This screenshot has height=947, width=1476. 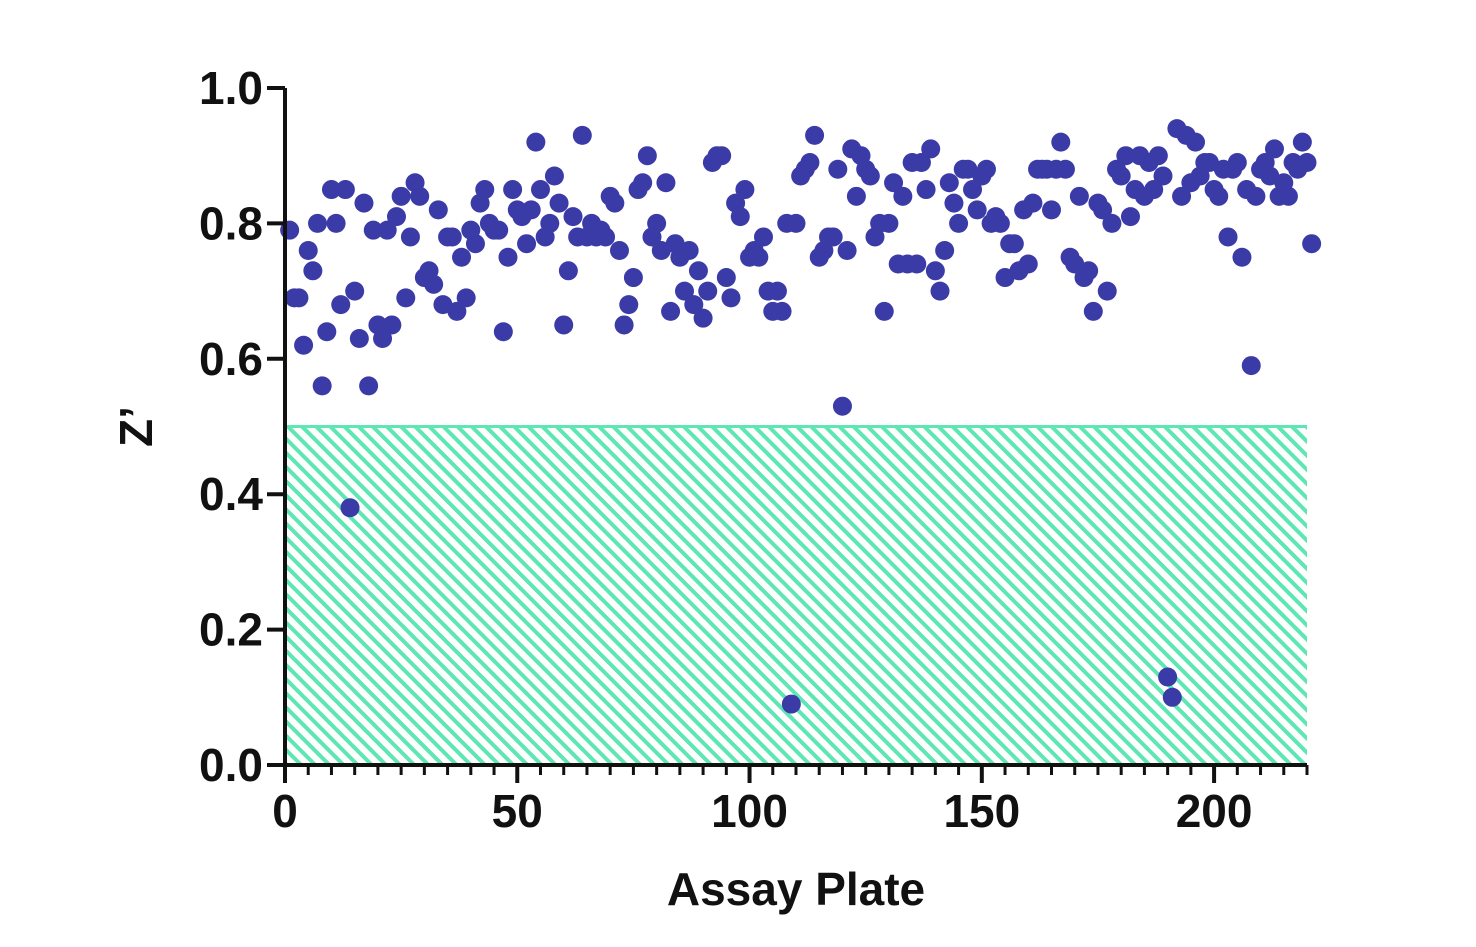 What do you see at coordinates (517, 811) in the screenshot?
I see `x-tick-label: 50` at bounding box center [517, 811].